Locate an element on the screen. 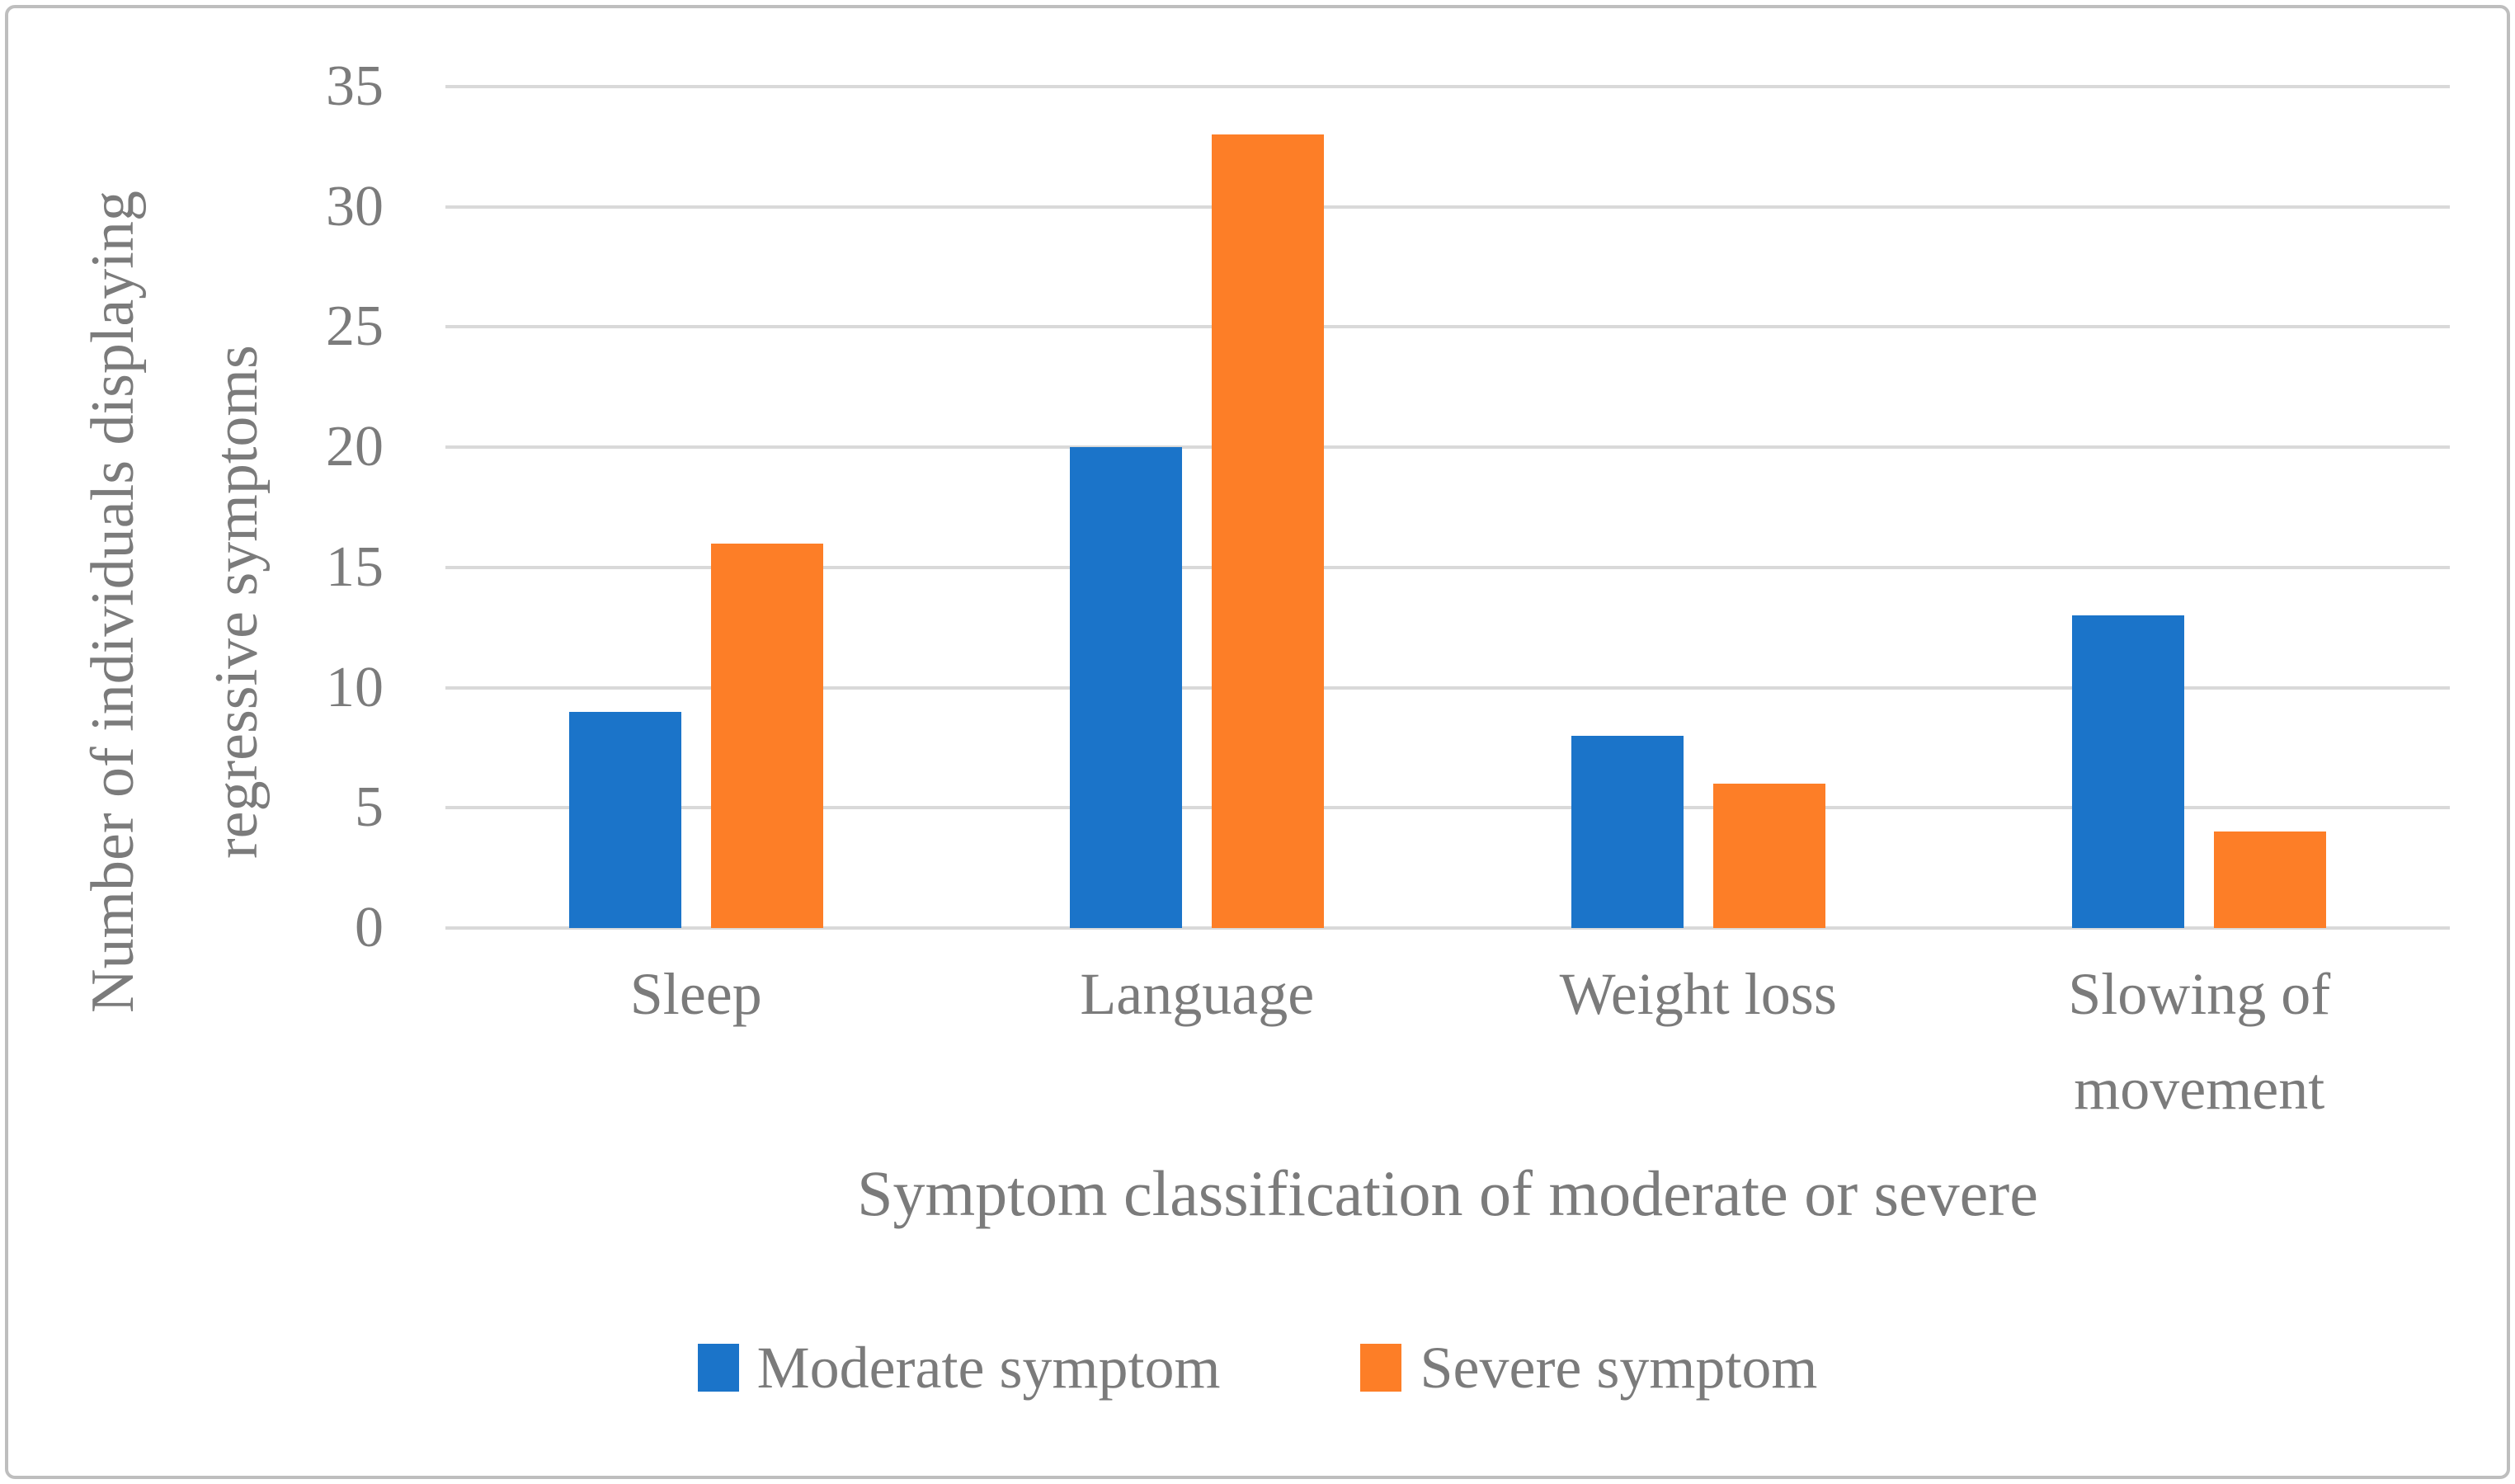 The height and width of the screenshot is (1484, 2515). y-tick-label-5: 5 is located at coordinates (369, 807).